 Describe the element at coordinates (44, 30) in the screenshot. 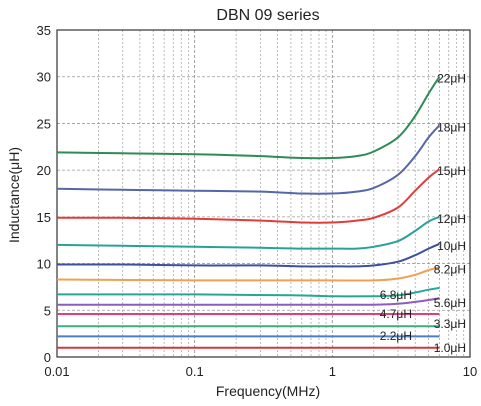

I see `y-tick-label: 35` at that location.